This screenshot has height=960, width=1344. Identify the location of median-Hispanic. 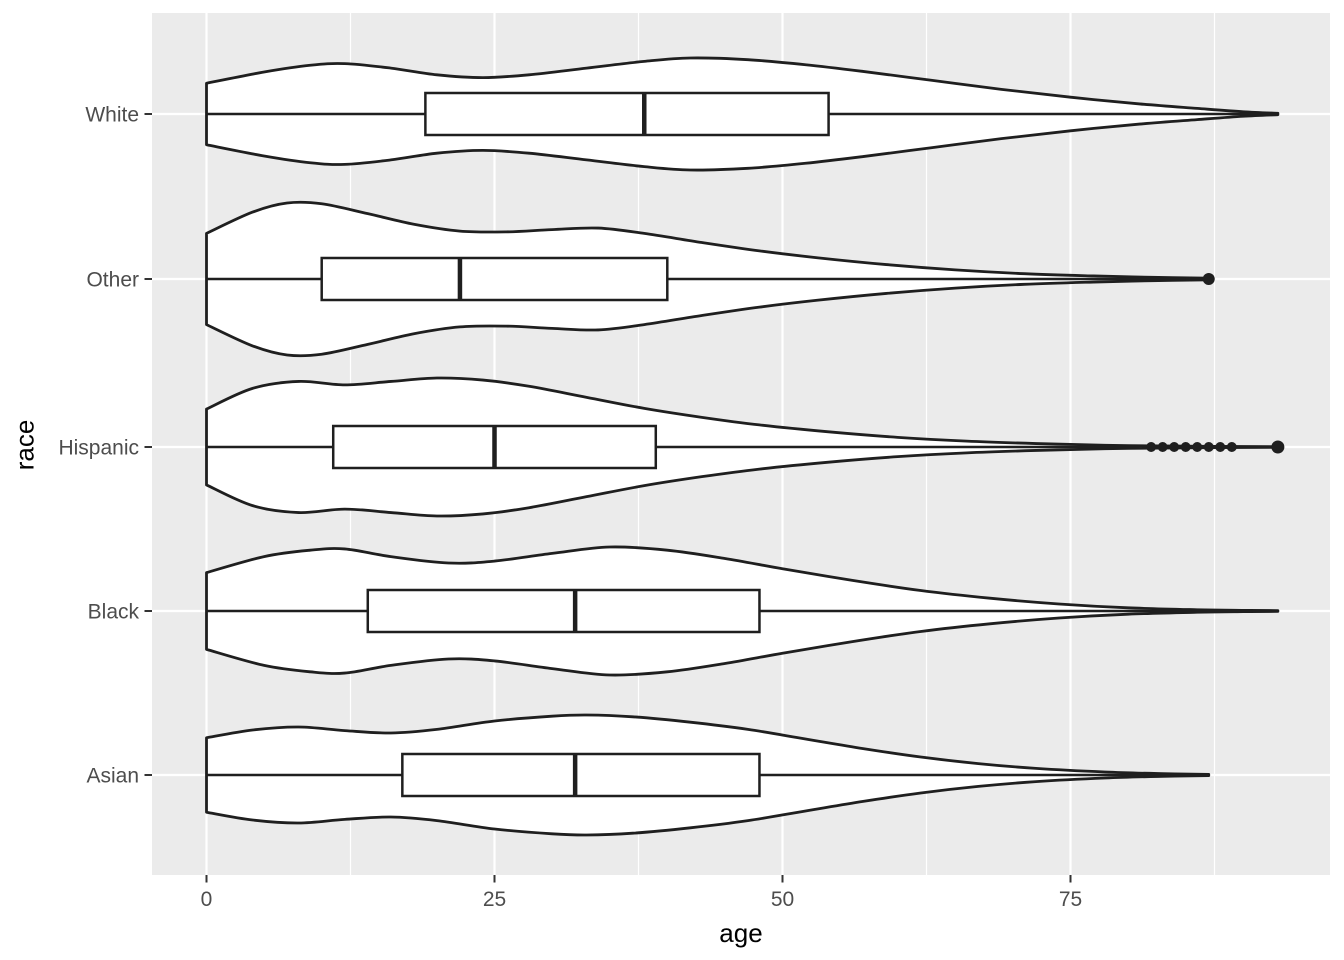
(494, 447).